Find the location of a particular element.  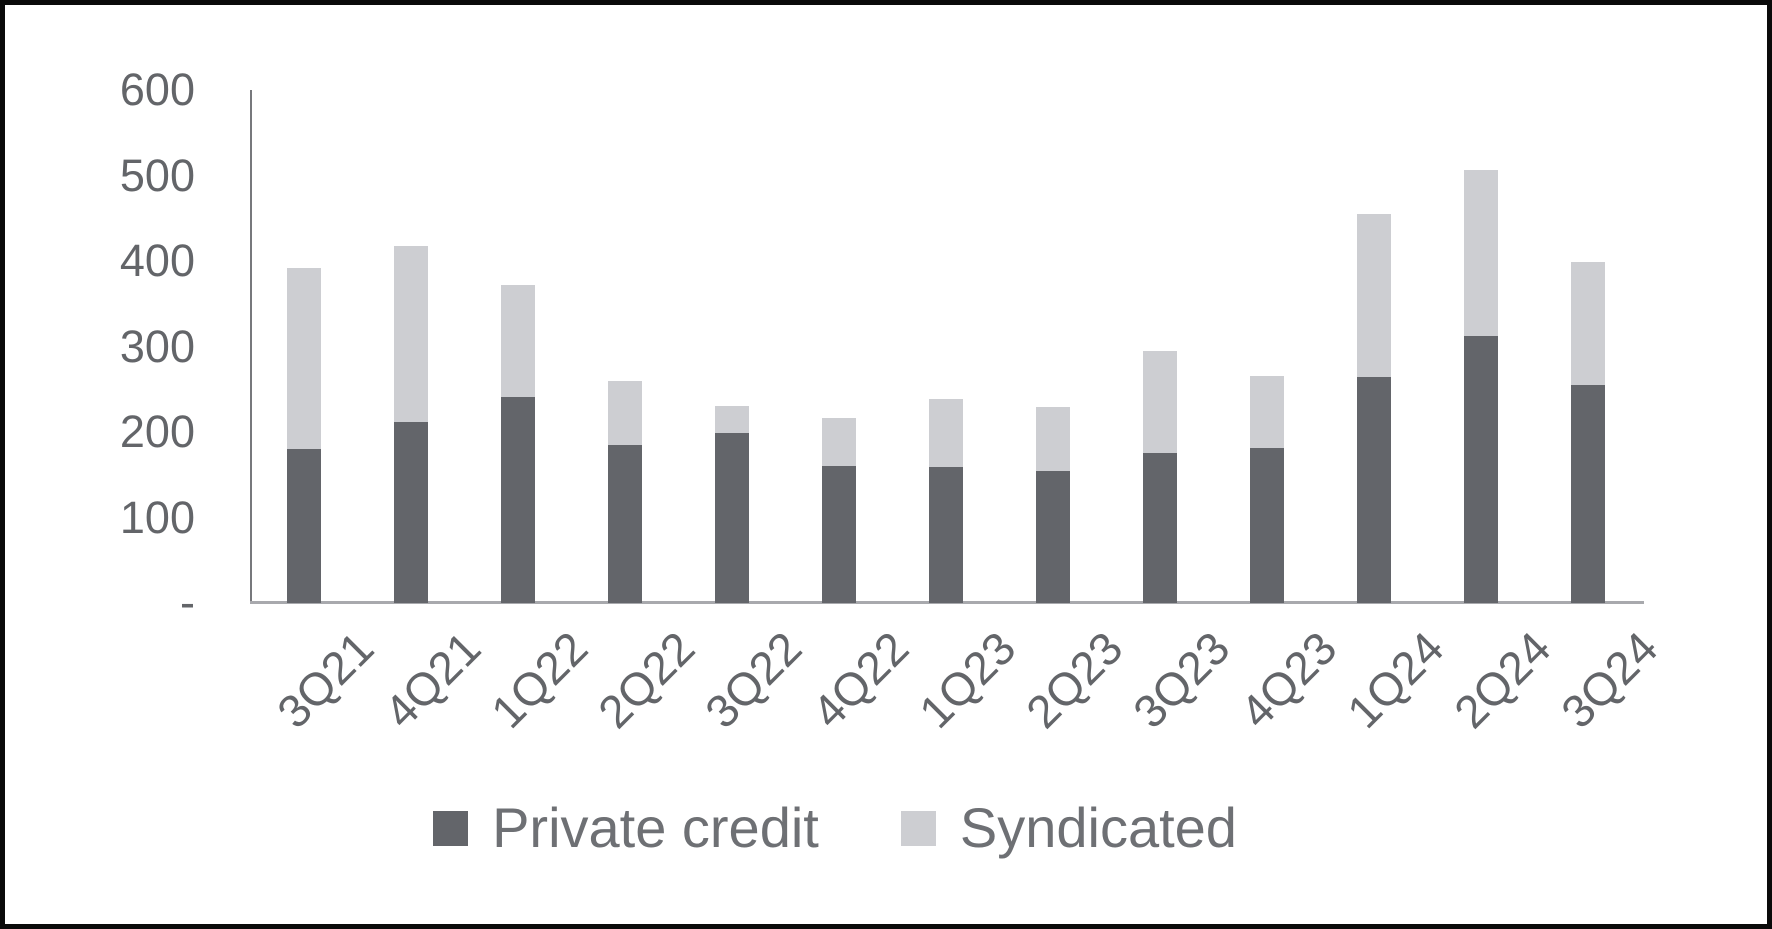

bar-segment-syndicated-1Q23 is located at coordinates (946, 433).